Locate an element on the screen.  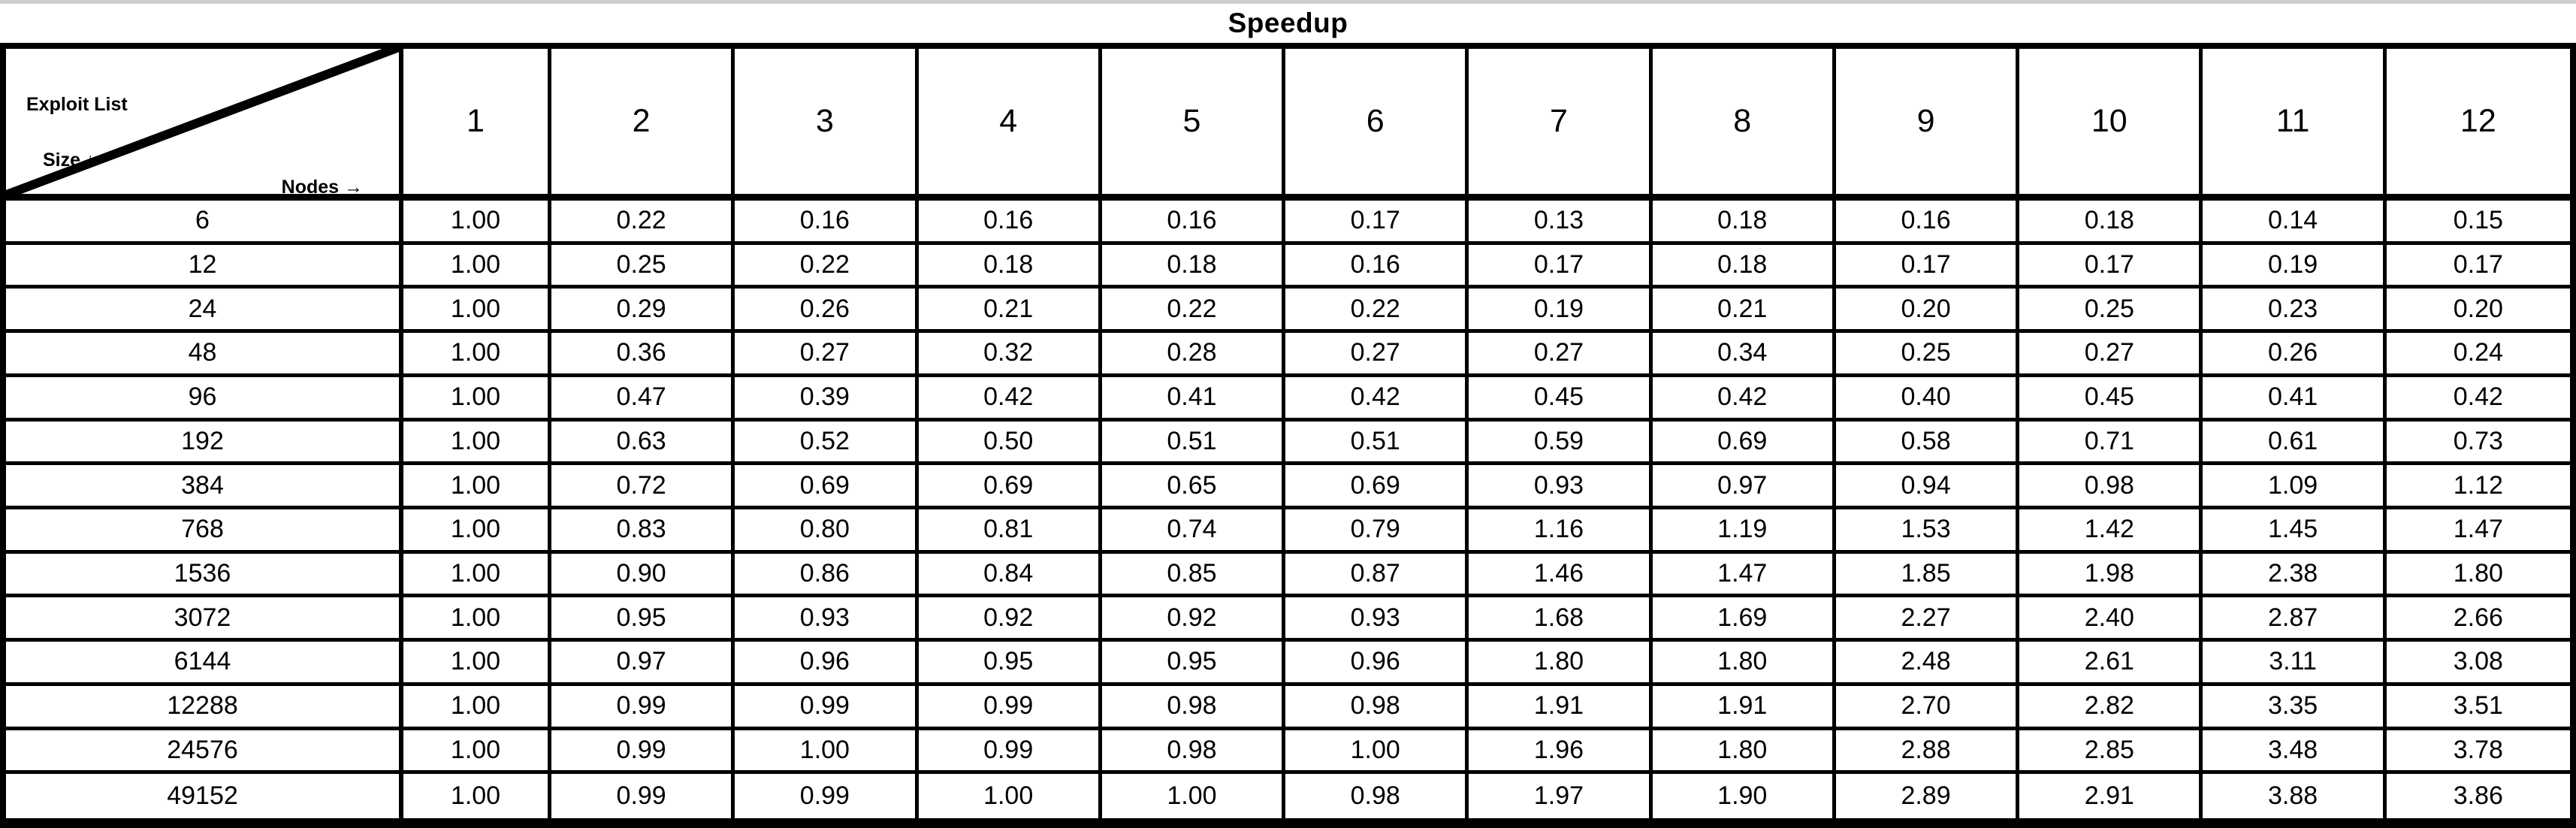
speedup-cell-12-n3: 0.22 is located at coordinates (827, 266).